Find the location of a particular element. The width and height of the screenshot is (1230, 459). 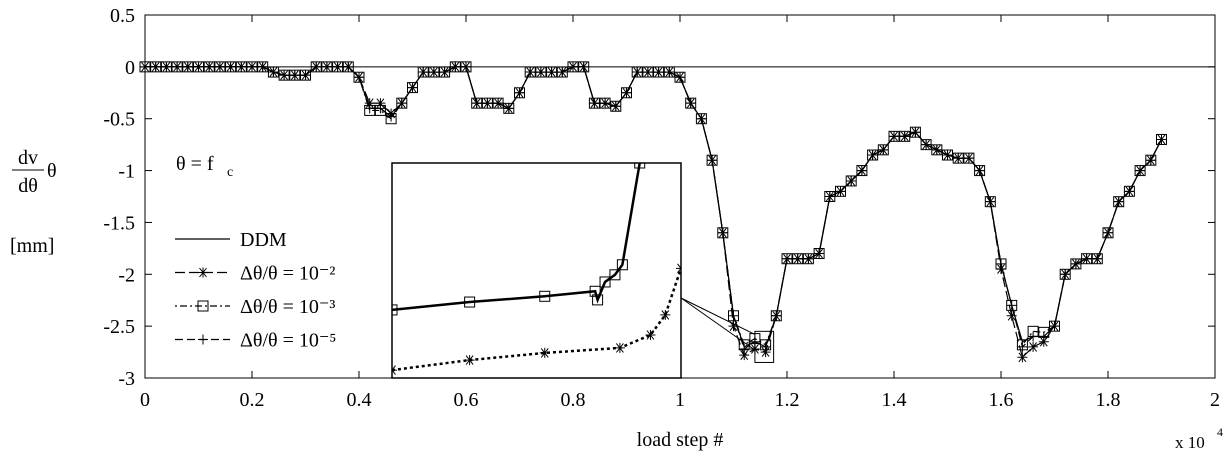

x-tick-label: 1 is located at coordinates (680, 400).